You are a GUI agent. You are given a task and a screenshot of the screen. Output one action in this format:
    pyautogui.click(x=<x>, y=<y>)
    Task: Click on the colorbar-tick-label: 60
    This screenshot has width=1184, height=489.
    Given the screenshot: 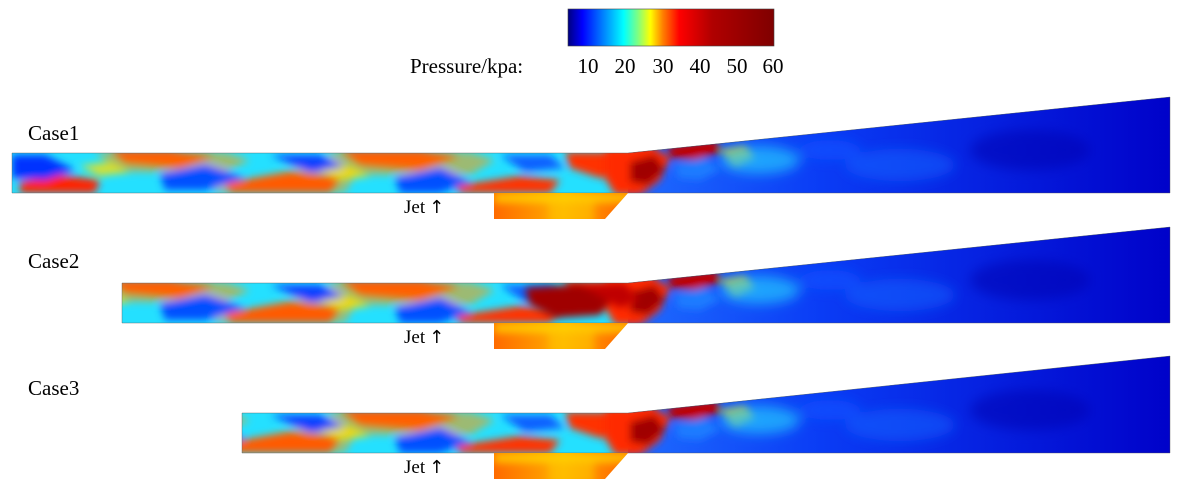 What is the action you would take?
    pyautogui.click(x=773, y=66)
    